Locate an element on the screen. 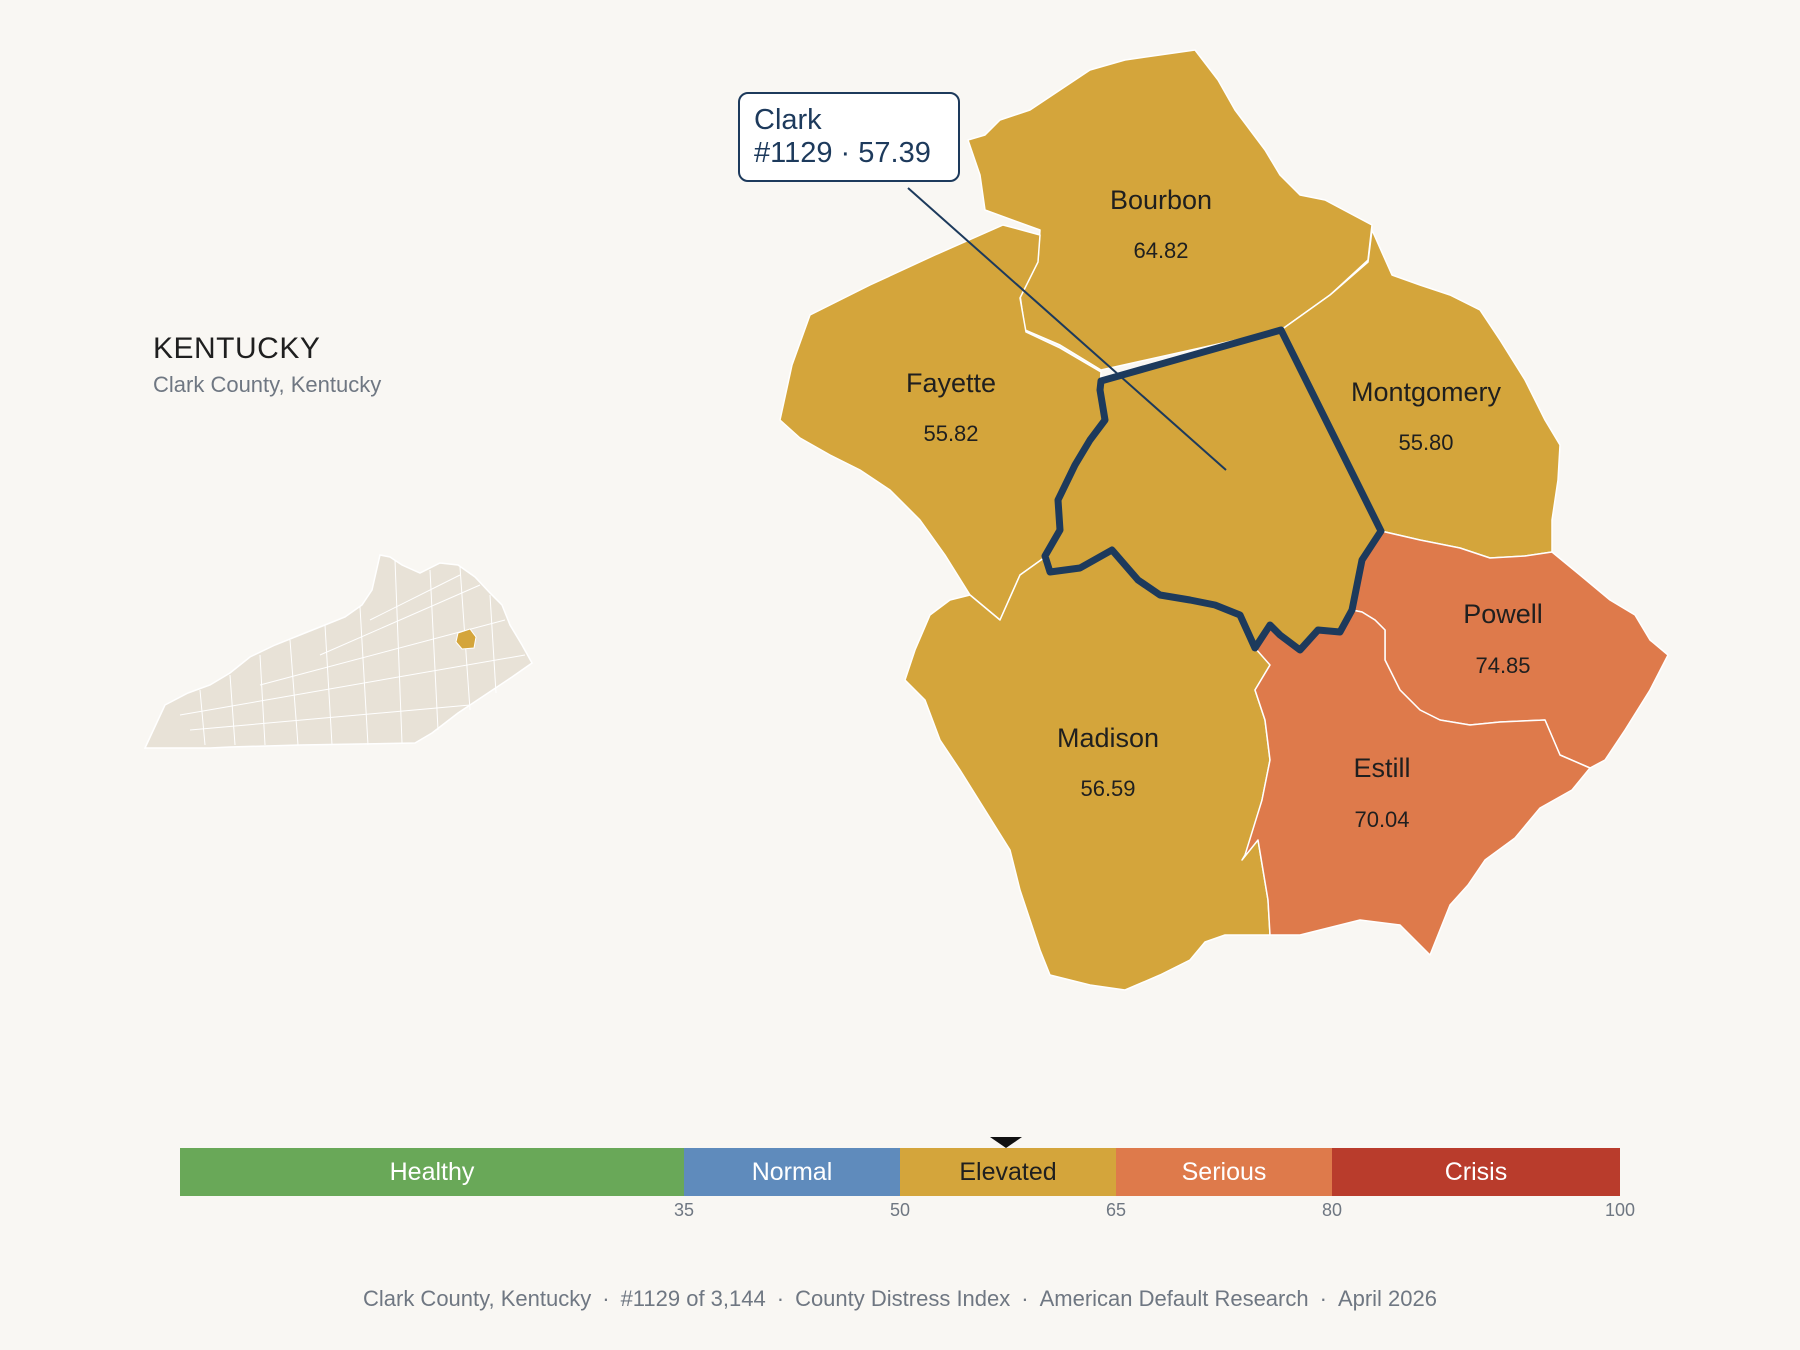 This screenshot has width=1800, height=1350. legend-label-crisis: Crisis is located at coordinates (1476, 1171).